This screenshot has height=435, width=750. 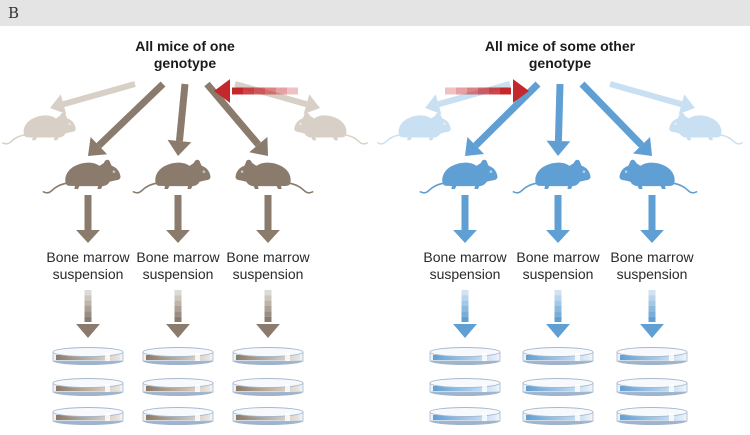 I want to click on group1-faded-arrow-right, so click(x=277, y=98).